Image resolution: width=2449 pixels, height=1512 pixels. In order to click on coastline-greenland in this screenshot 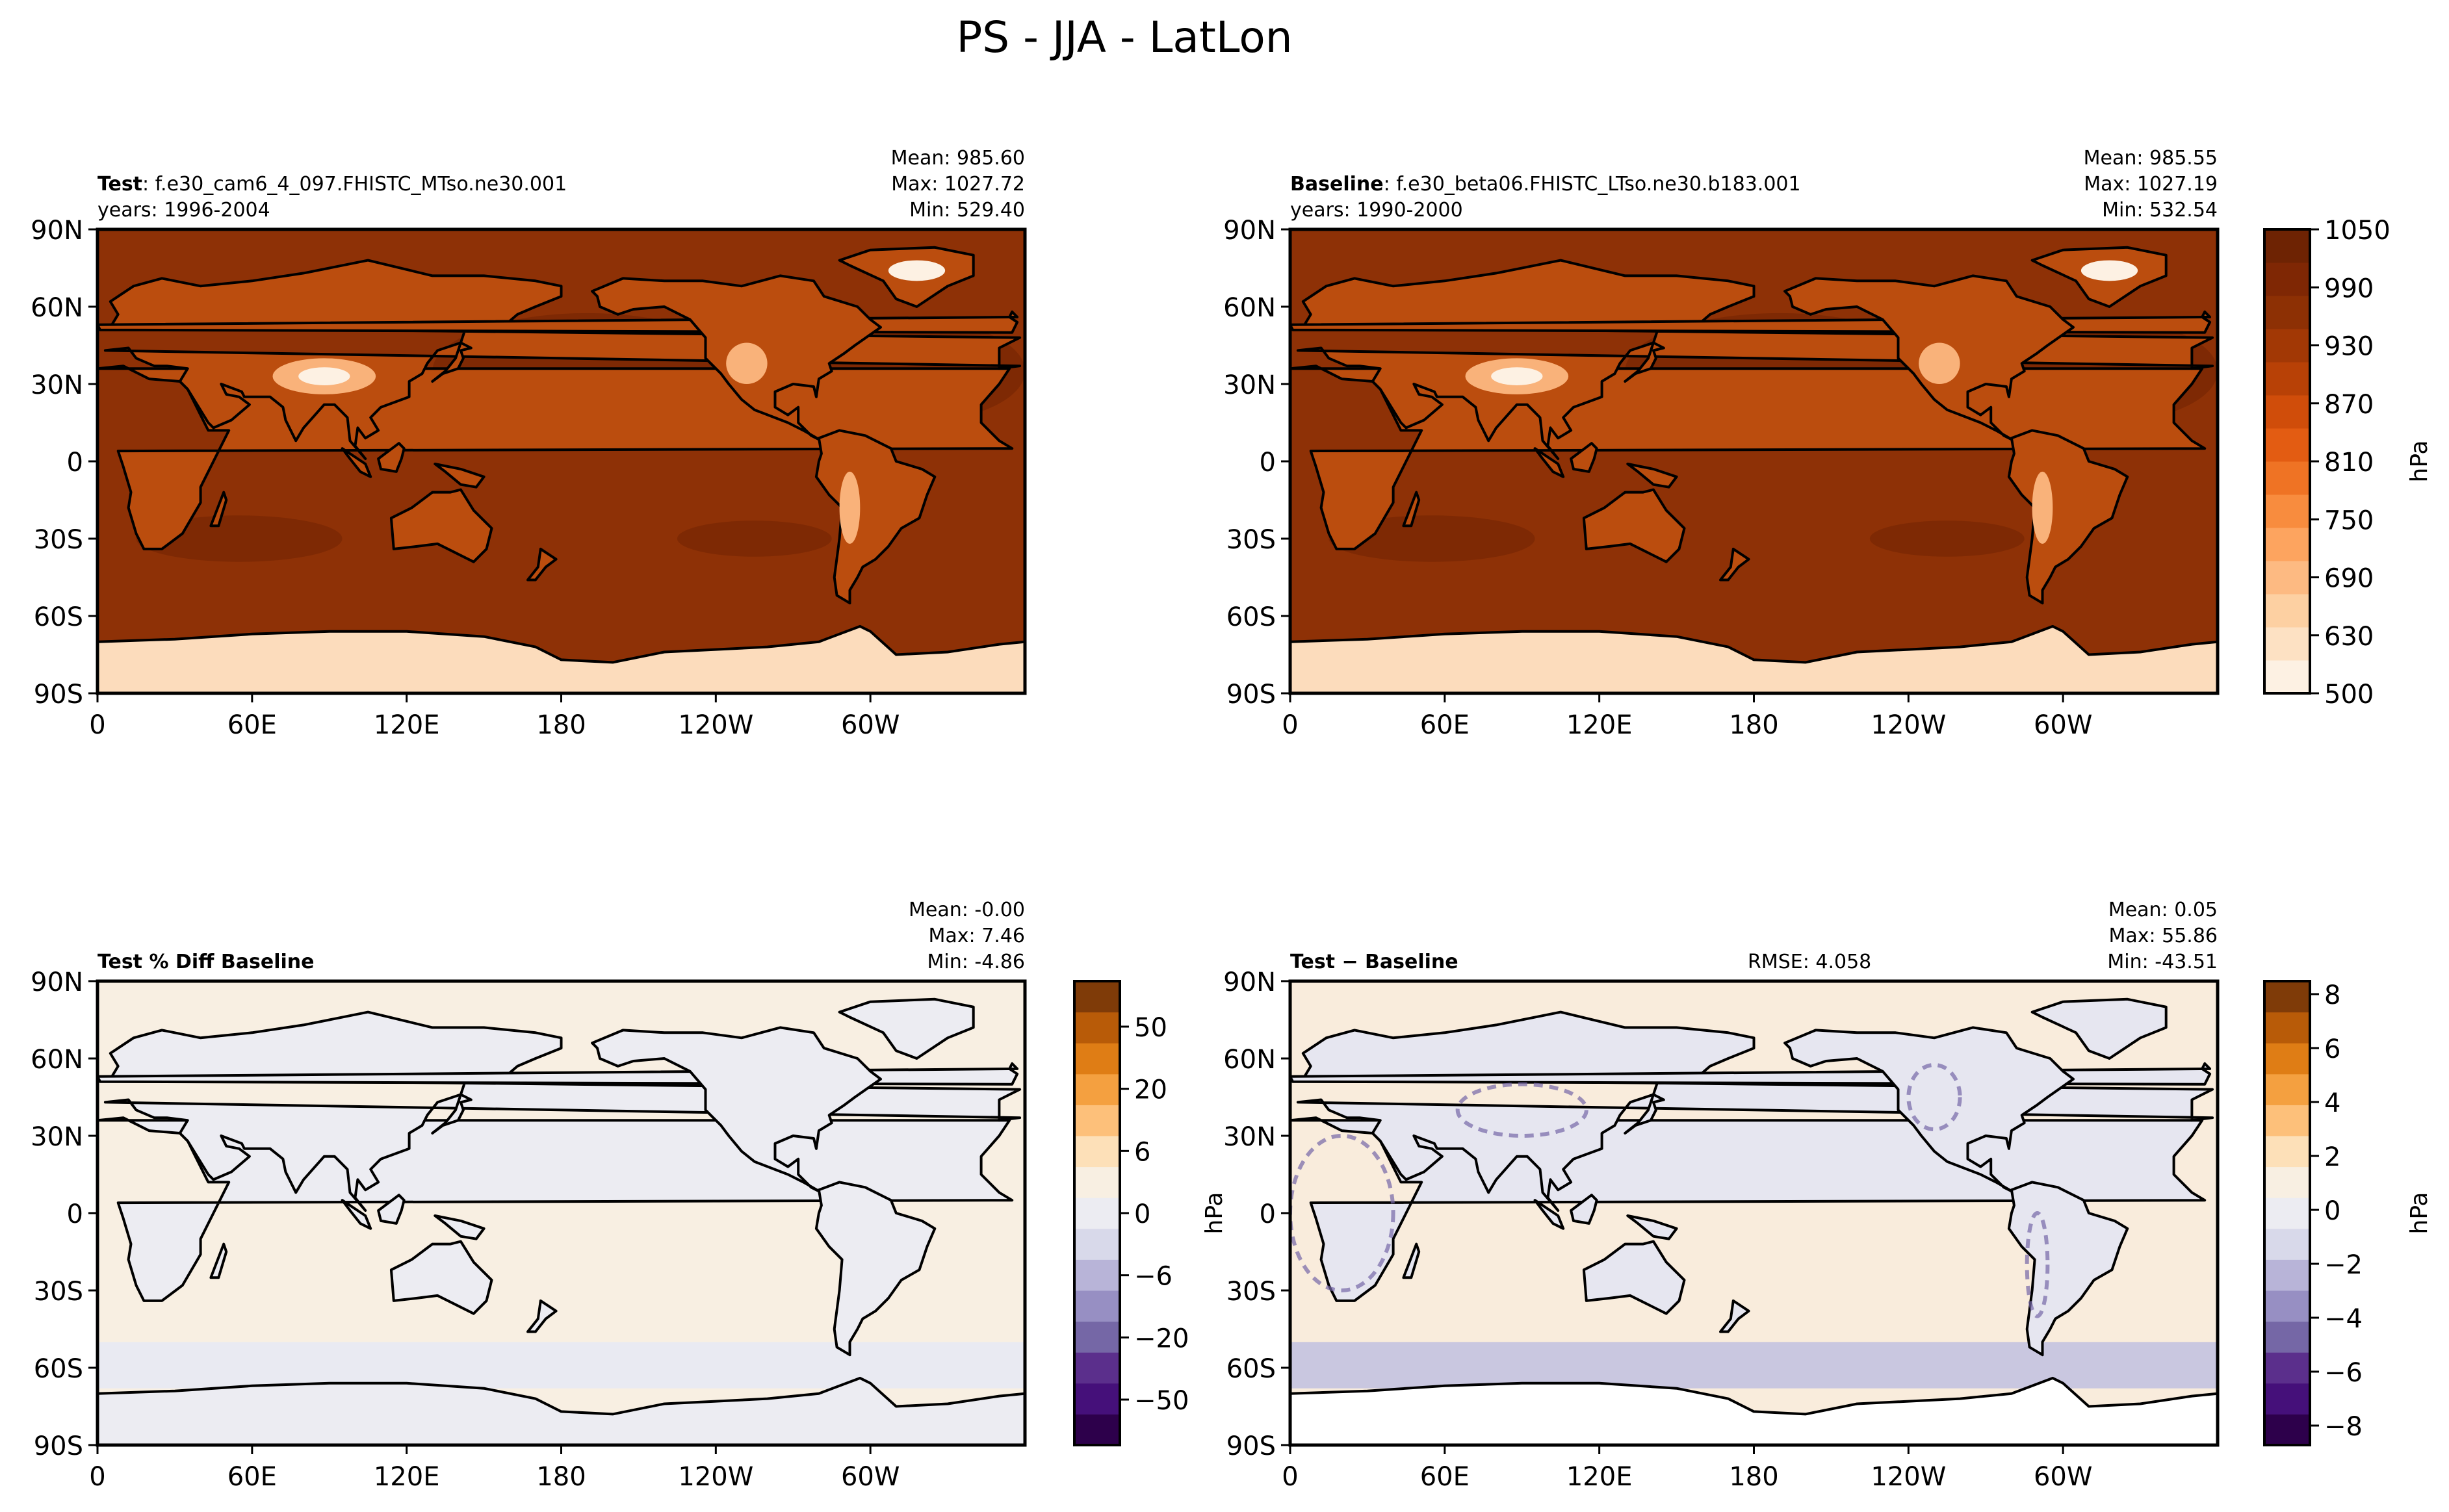, I will do `click(907, 1028)`.